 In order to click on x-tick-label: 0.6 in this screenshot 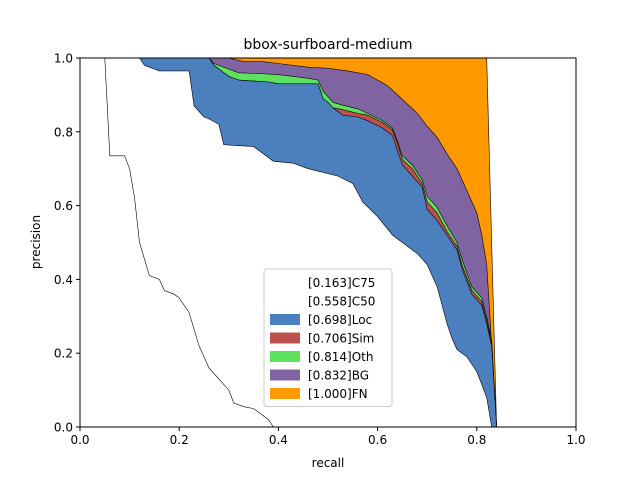, I will do `click(377, 440)`.